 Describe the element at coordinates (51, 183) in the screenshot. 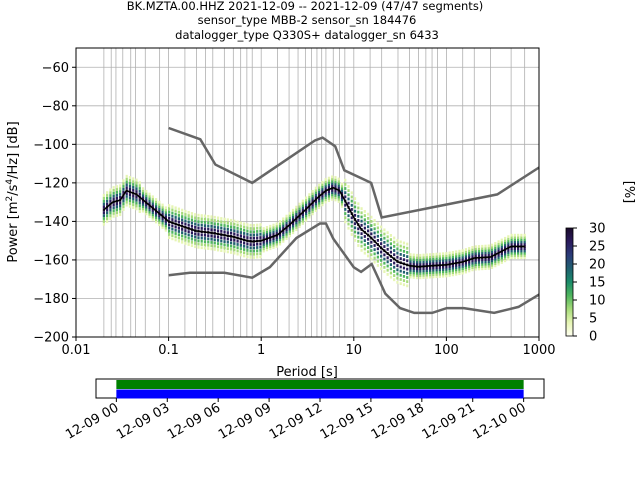

I see `y-tick-label: −120` at that location.